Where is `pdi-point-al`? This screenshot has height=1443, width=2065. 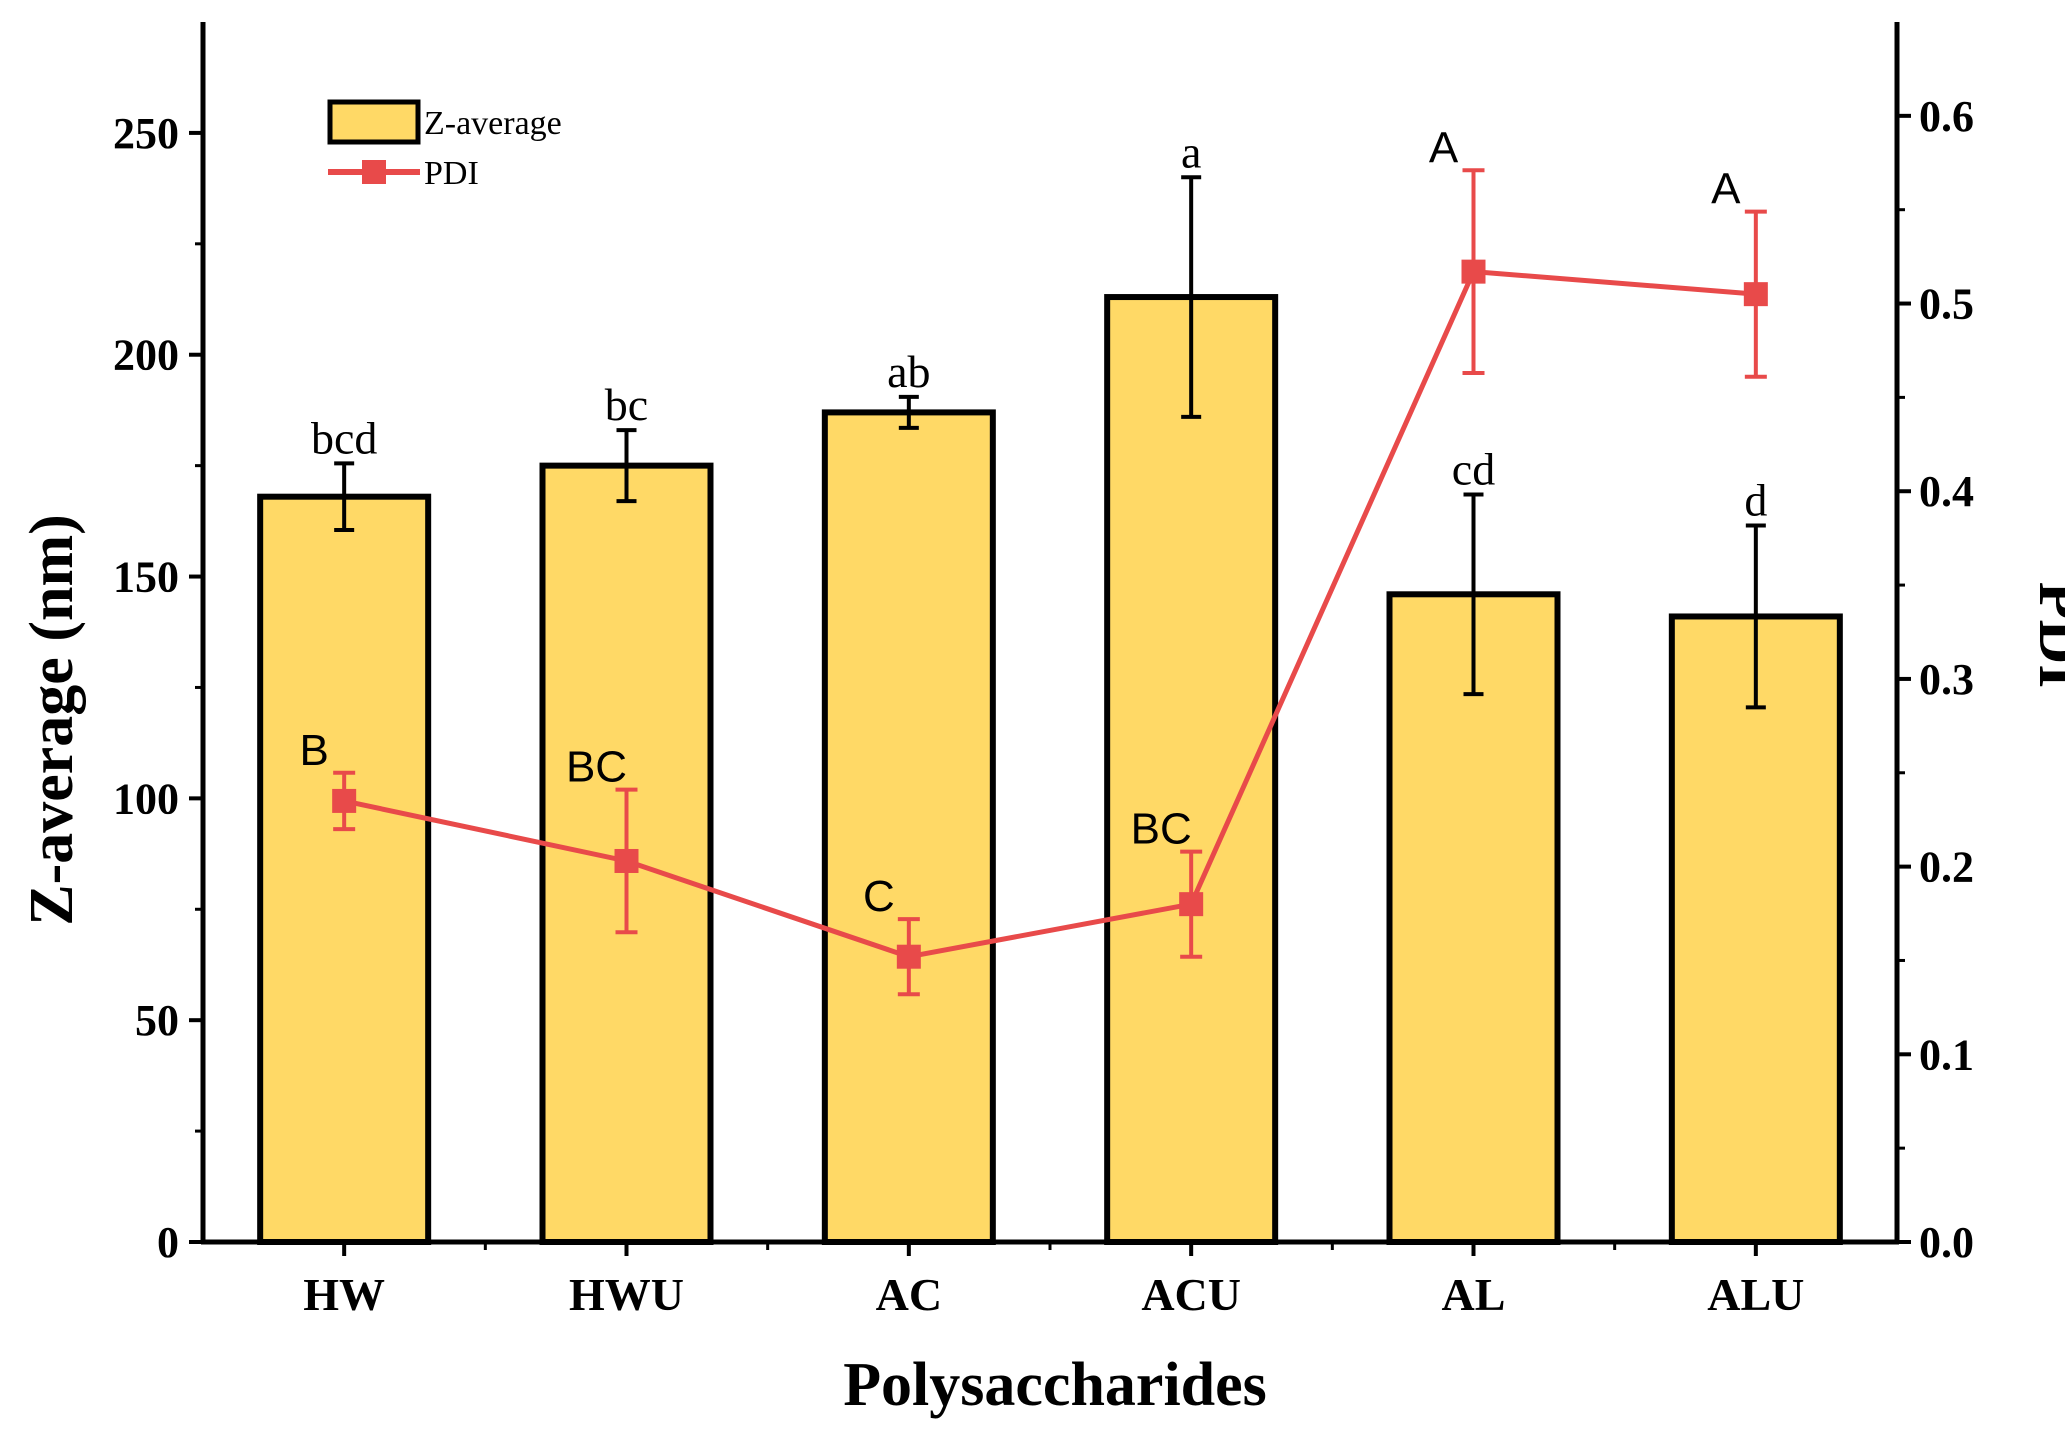
pdi-point-al is located at coordinates (1473, 271).